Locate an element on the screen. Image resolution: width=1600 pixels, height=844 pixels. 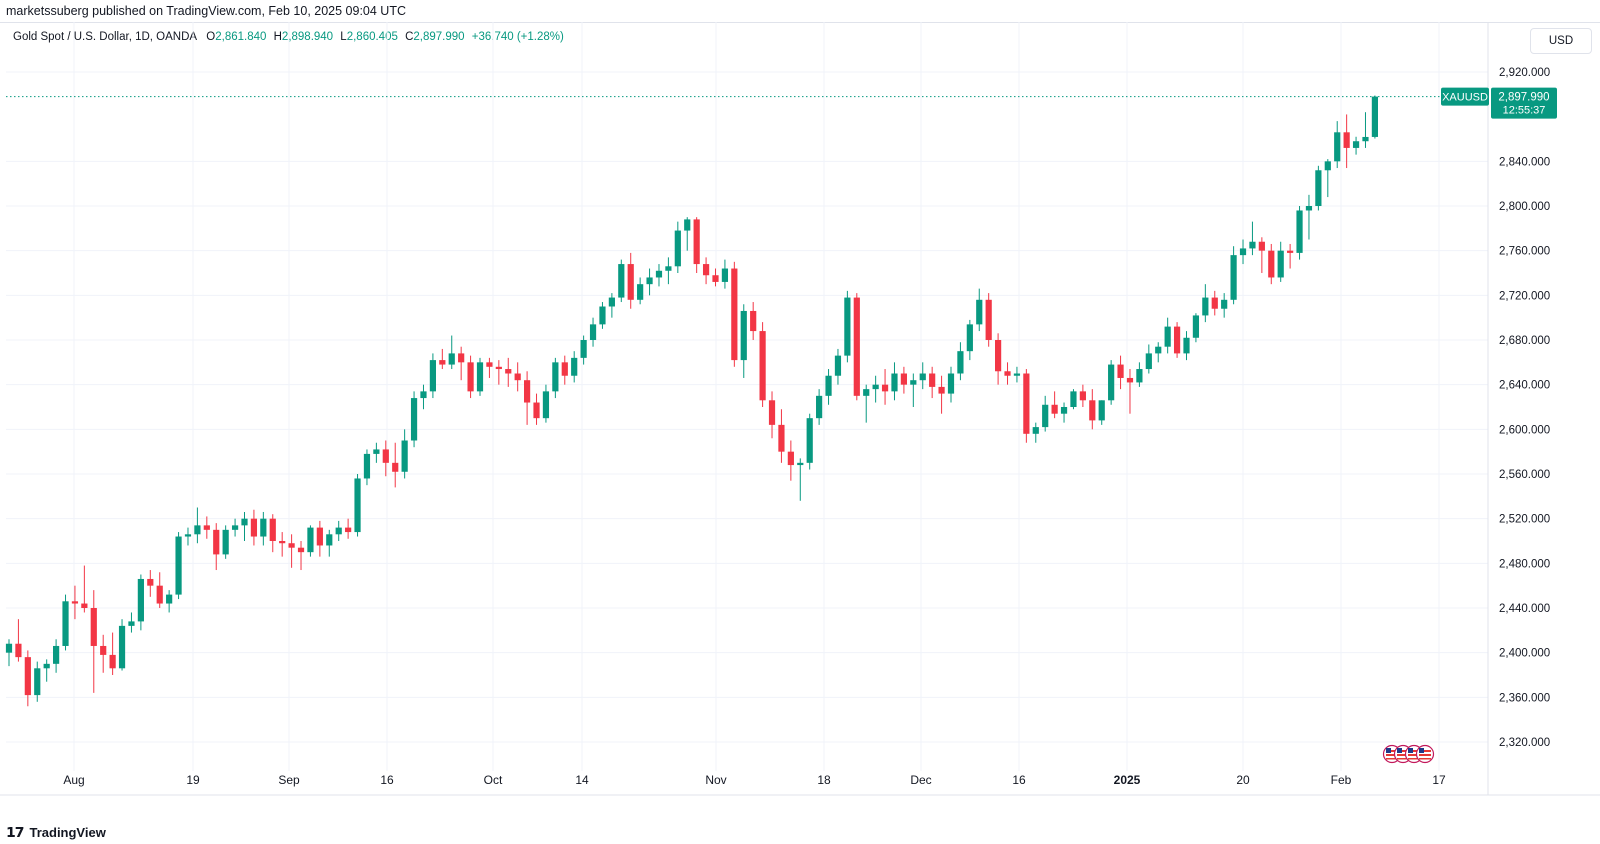
time-tick-label: 17 is located at coordinates (1439, 780).